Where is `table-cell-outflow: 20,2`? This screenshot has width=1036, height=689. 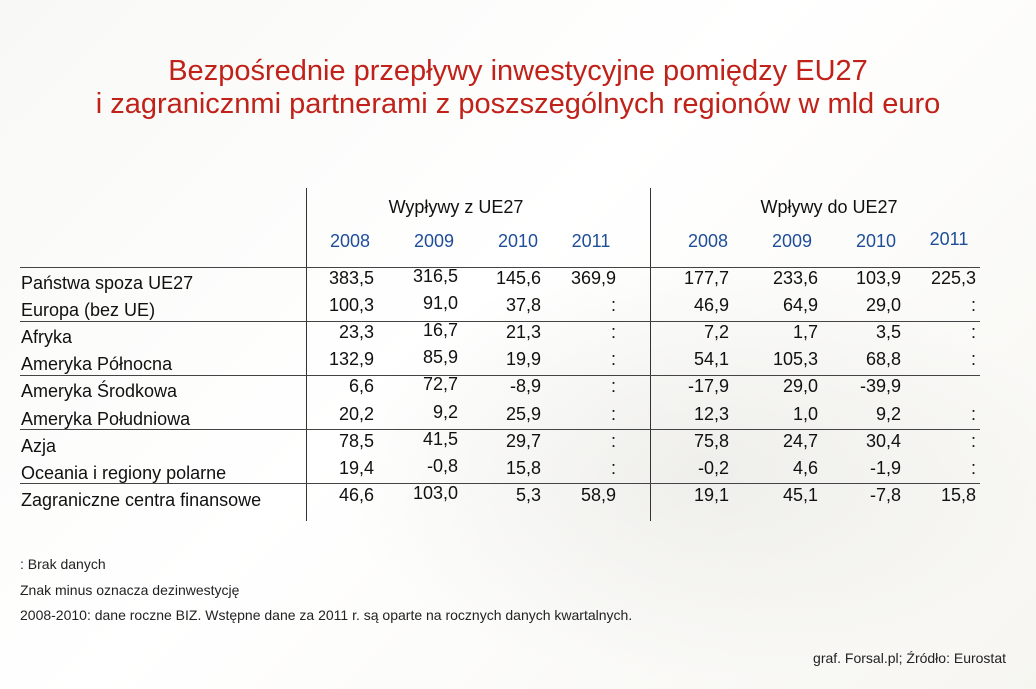
table-cell-outflow: 20,2 is located at coordinates (356, 413).